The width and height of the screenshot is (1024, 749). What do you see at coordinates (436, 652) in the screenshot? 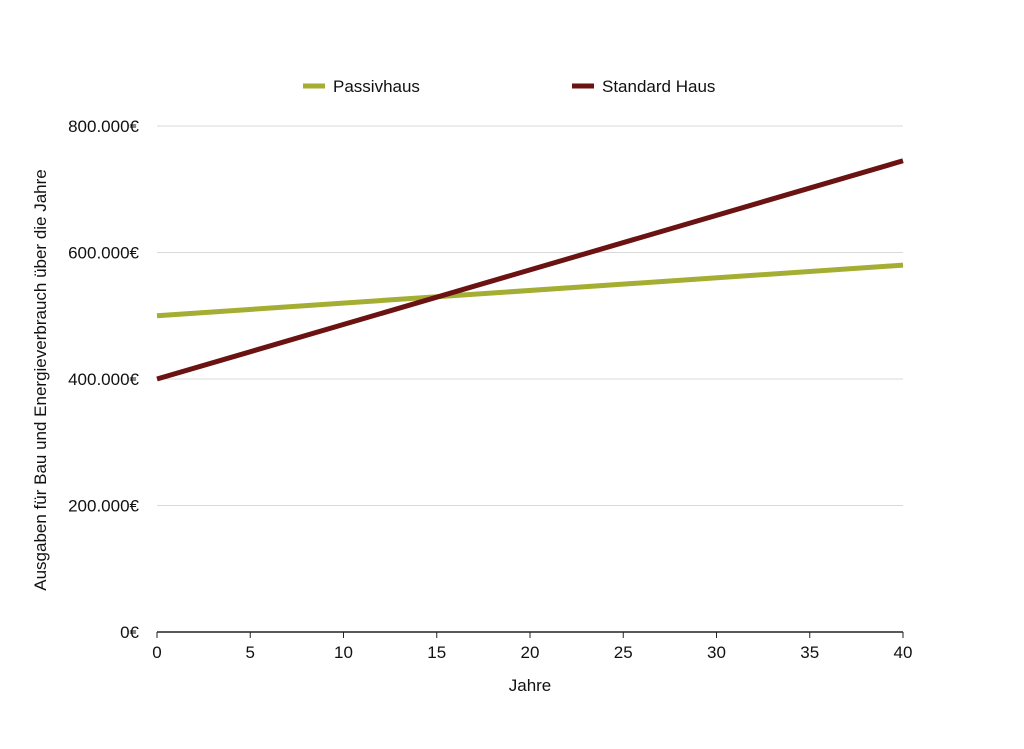
I see `x-tick-label: 15` at bounding box center [436, 652].